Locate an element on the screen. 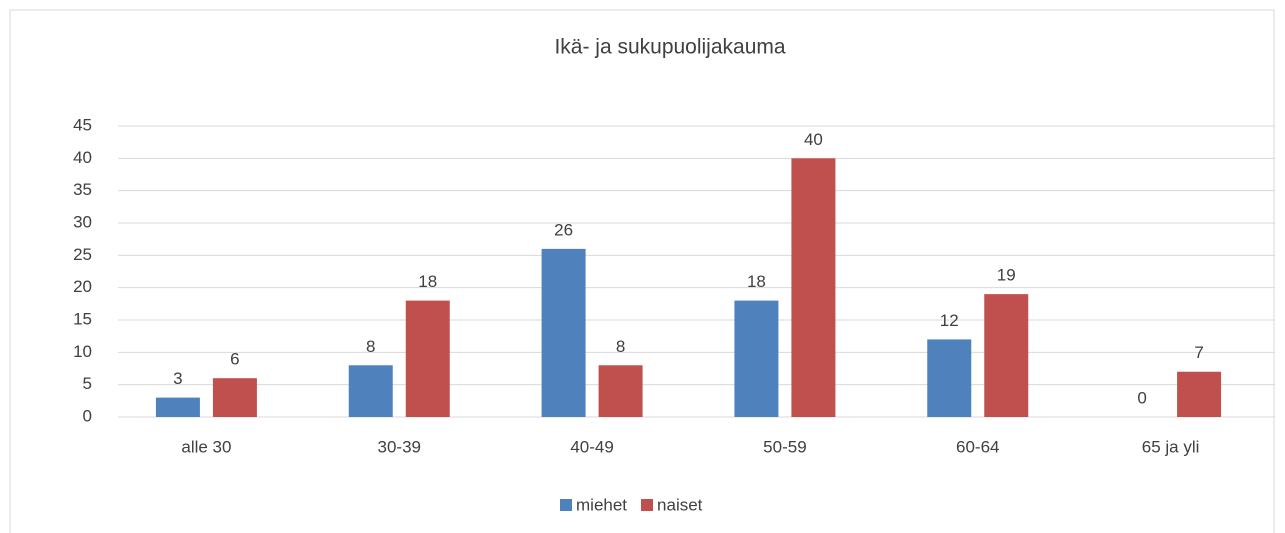 This screenshot has height=533, width=1285. data-label: 3 is located at coordinates (177, 378).